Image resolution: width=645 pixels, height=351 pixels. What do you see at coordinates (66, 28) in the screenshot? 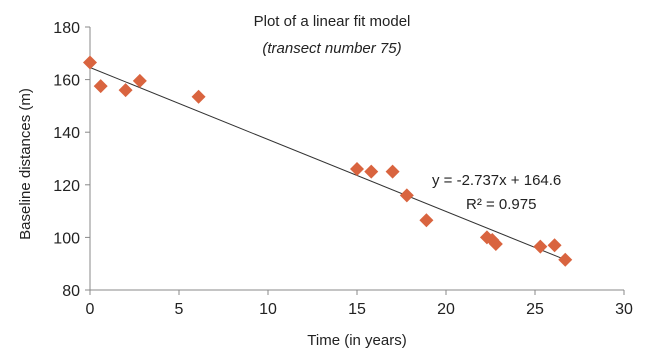
I see `y-tick-label: 180` at bounding box center [66, 28].